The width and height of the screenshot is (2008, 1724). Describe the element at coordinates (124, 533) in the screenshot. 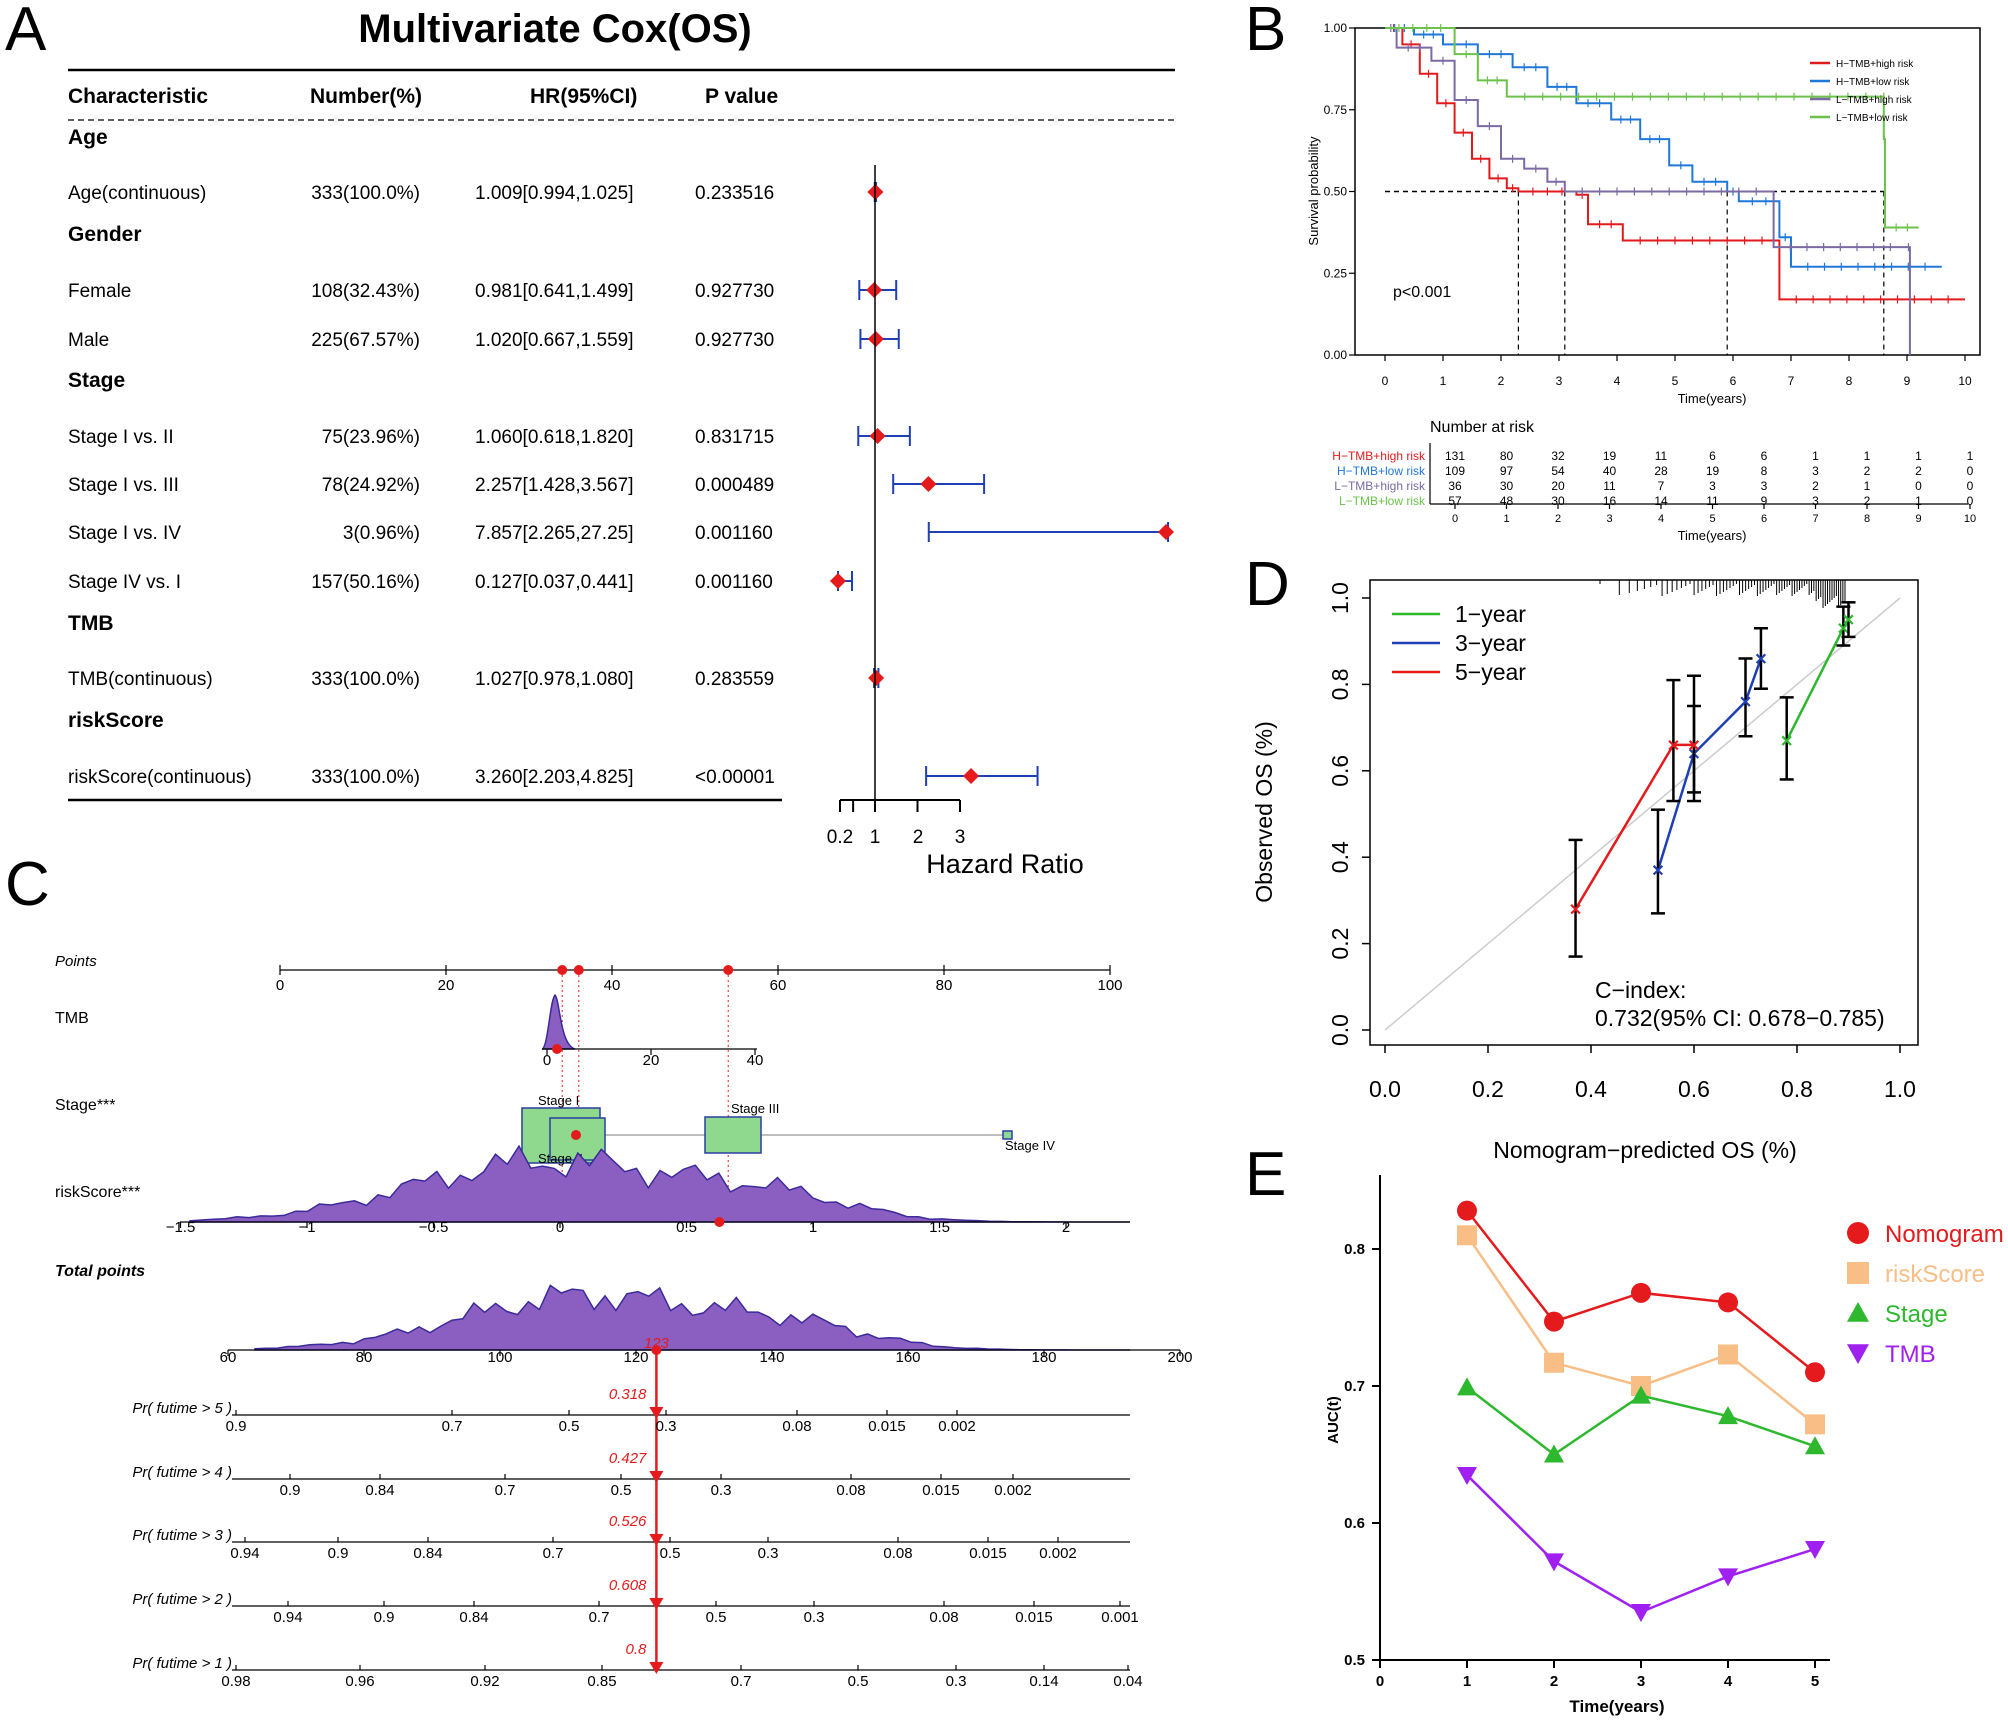

I see `forest-row-name: Stage I vs. IV` at that location.